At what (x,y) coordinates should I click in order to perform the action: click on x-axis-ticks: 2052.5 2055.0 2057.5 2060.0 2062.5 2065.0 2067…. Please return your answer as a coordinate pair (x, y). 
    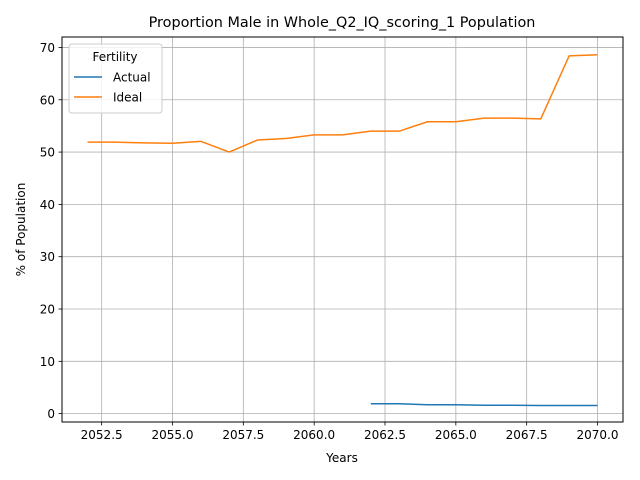
    Looking at the image, I should click on (350, 432).